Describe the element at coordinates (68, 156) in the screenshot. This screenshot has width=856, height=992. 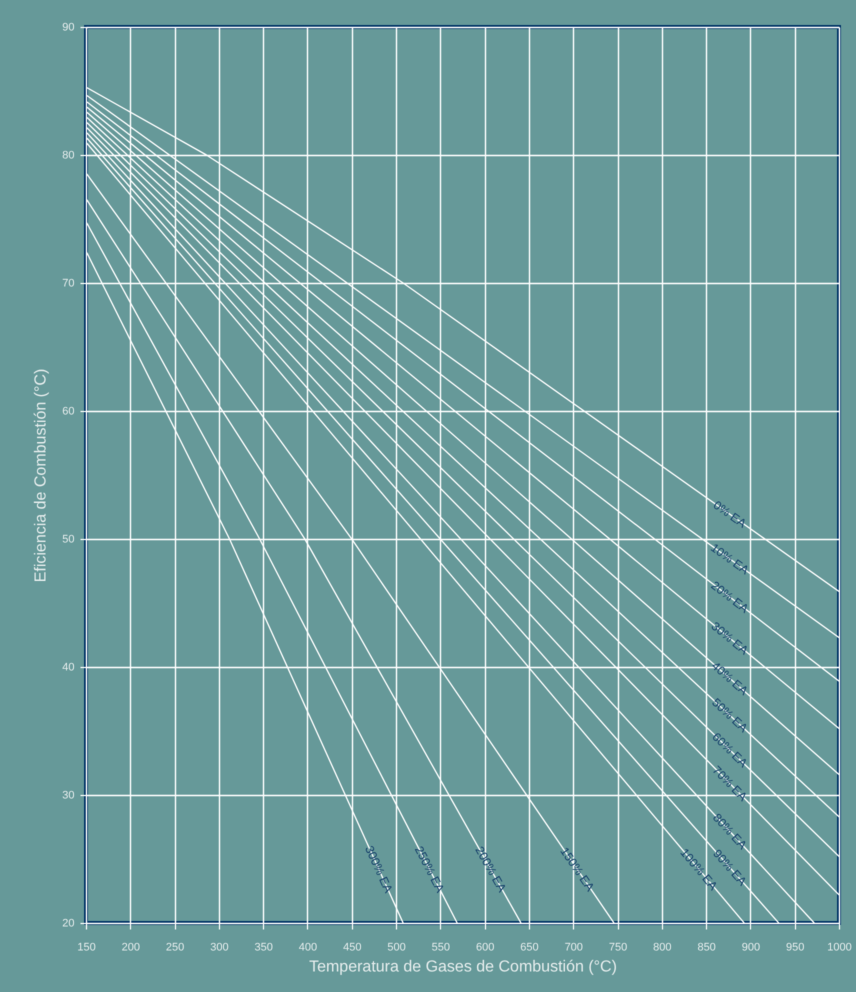
I see `y-tick-label: 80` at that location.